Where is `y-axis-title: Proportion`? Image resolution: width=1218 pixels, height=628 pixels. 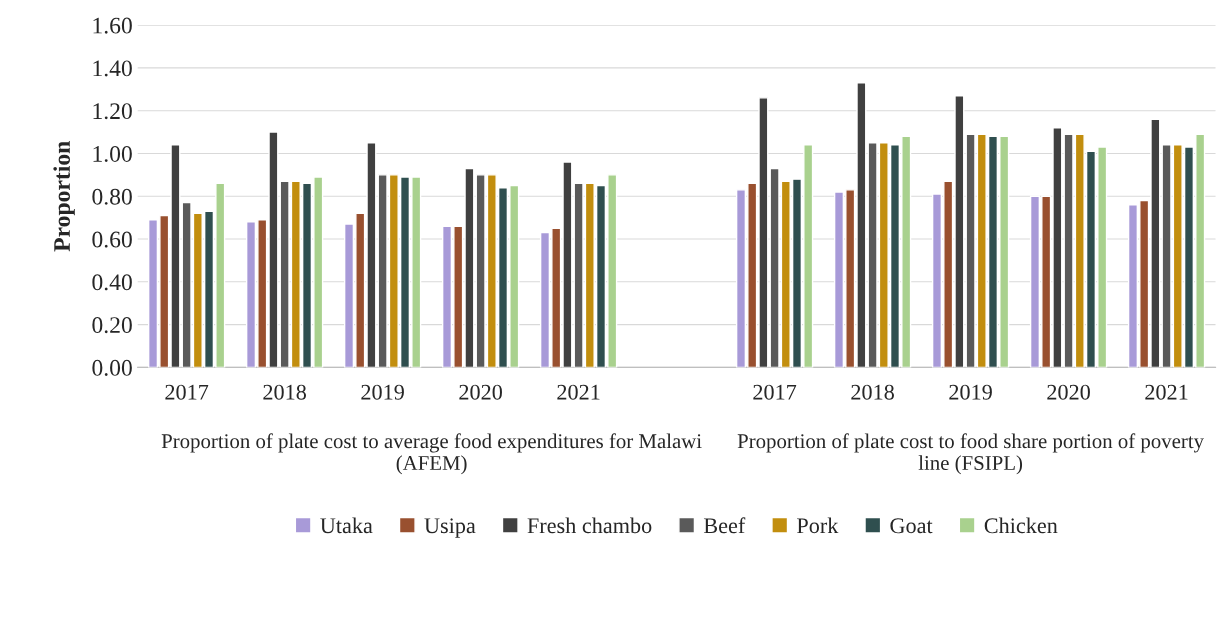 y-axis-title: Proportion is located at coordinates (64, 196).